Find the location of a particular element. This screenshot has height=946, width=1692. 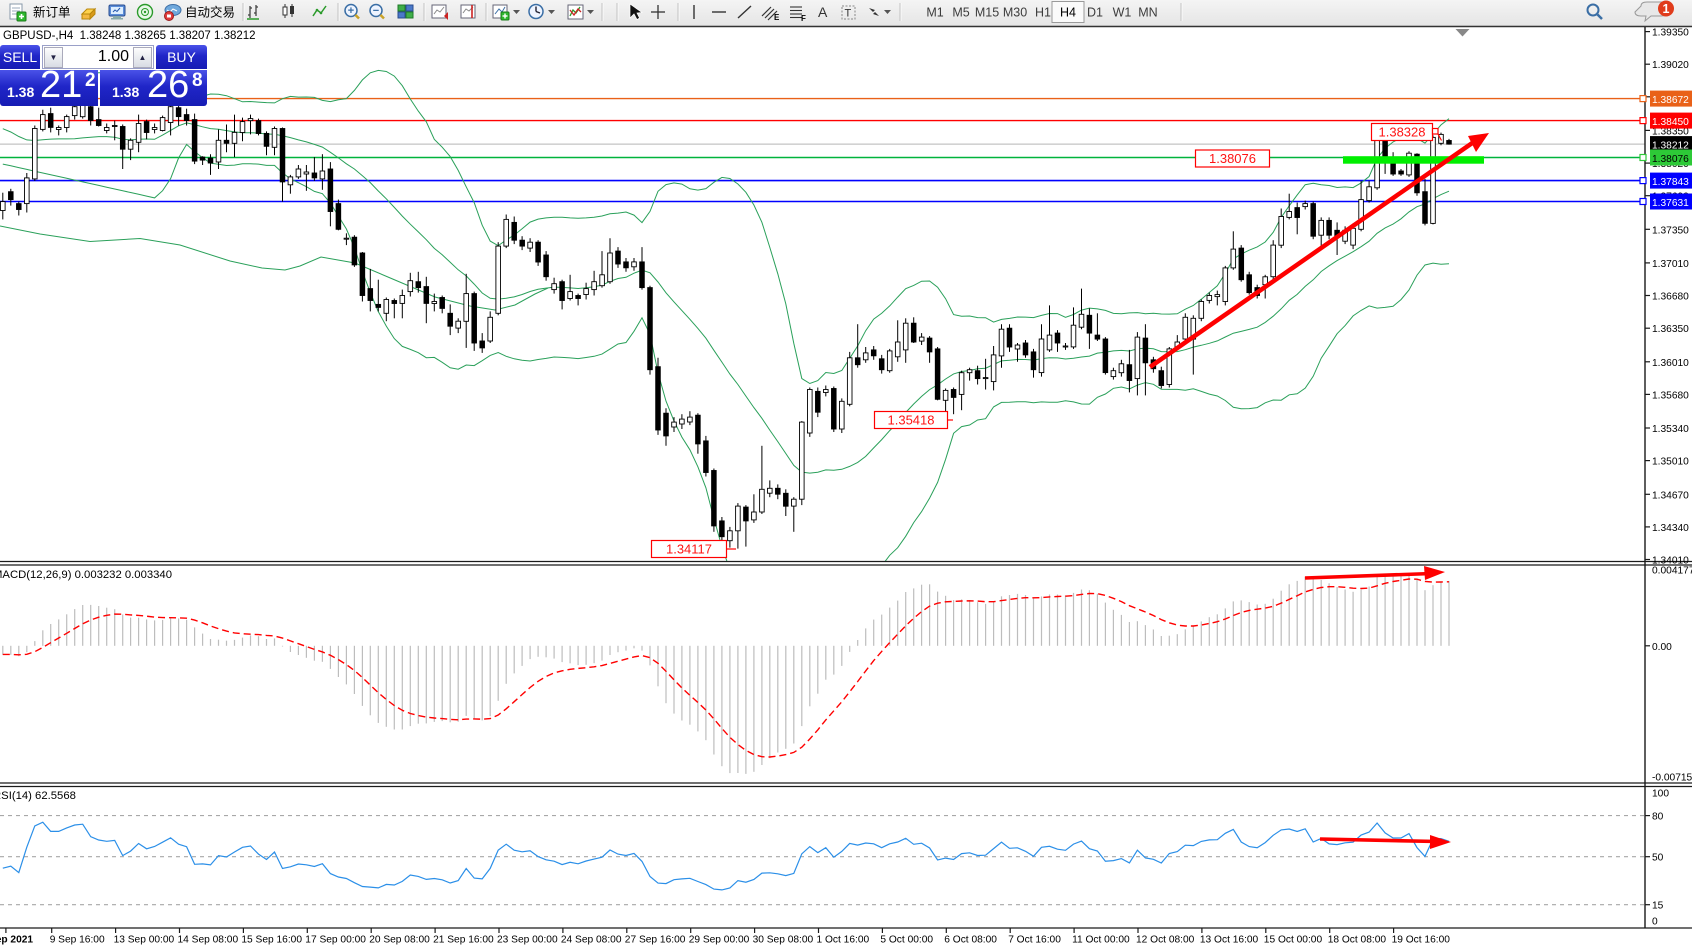

svg-text: 8 Sep 2021 is located at coordinates (16, 940).